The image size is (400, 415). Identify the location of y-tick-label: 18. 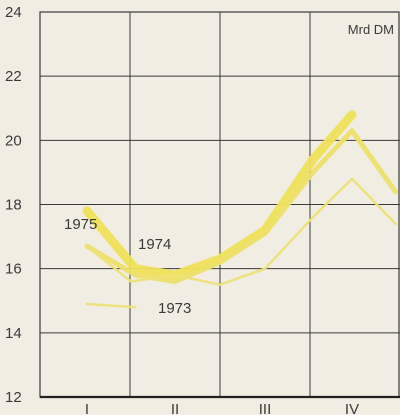
(13, 205).